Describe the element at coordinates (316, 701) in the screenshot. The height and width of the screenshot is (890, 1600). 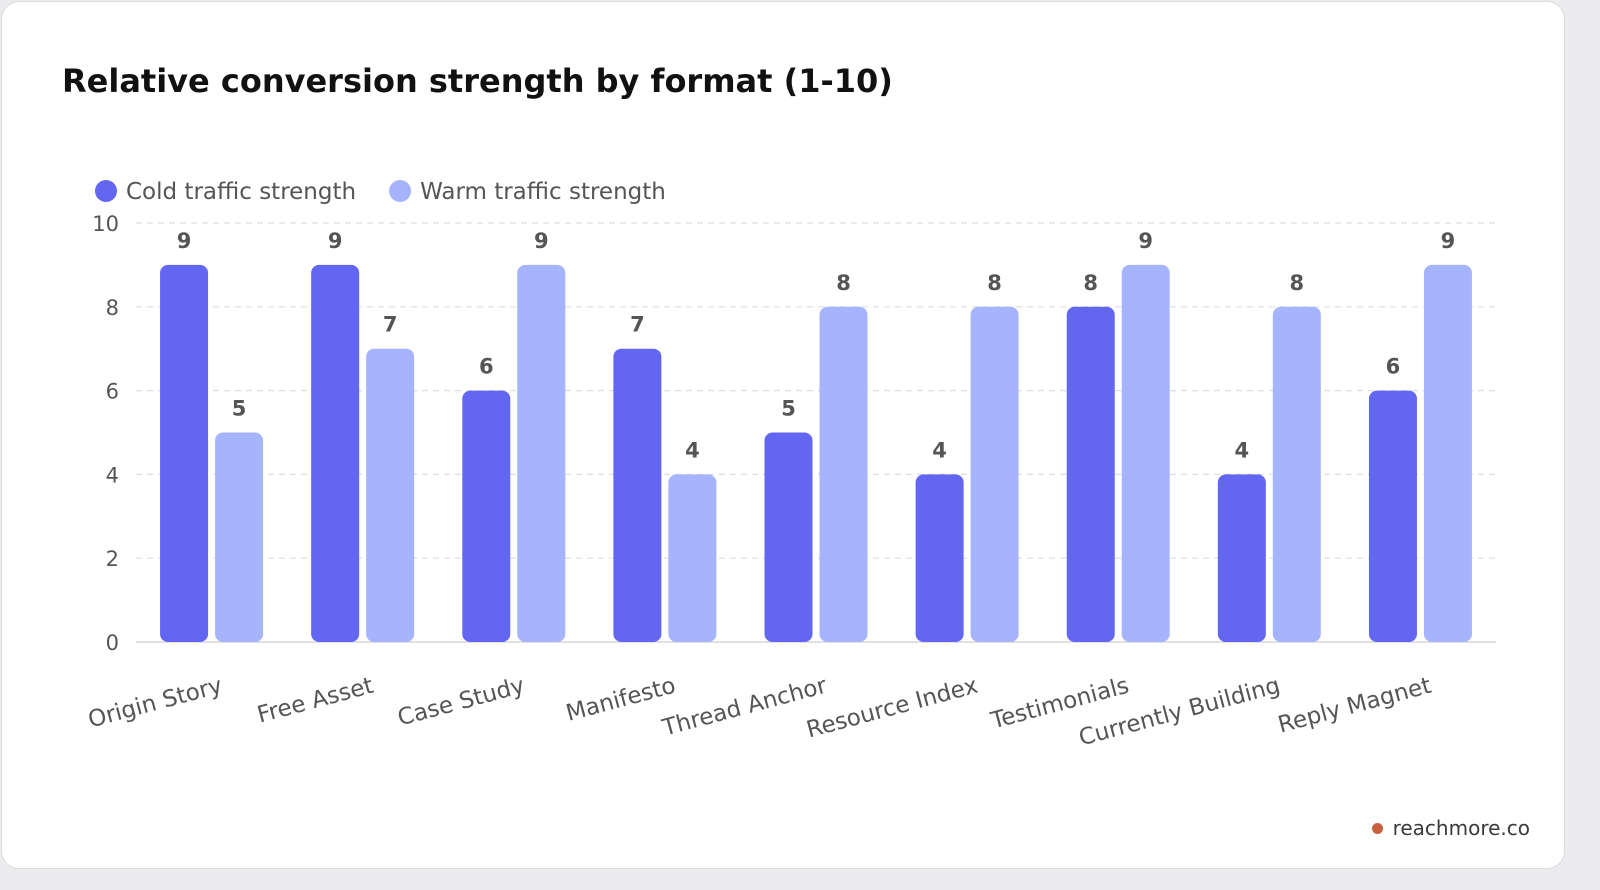
I see `x-tick-label: Free Asset` at that location.